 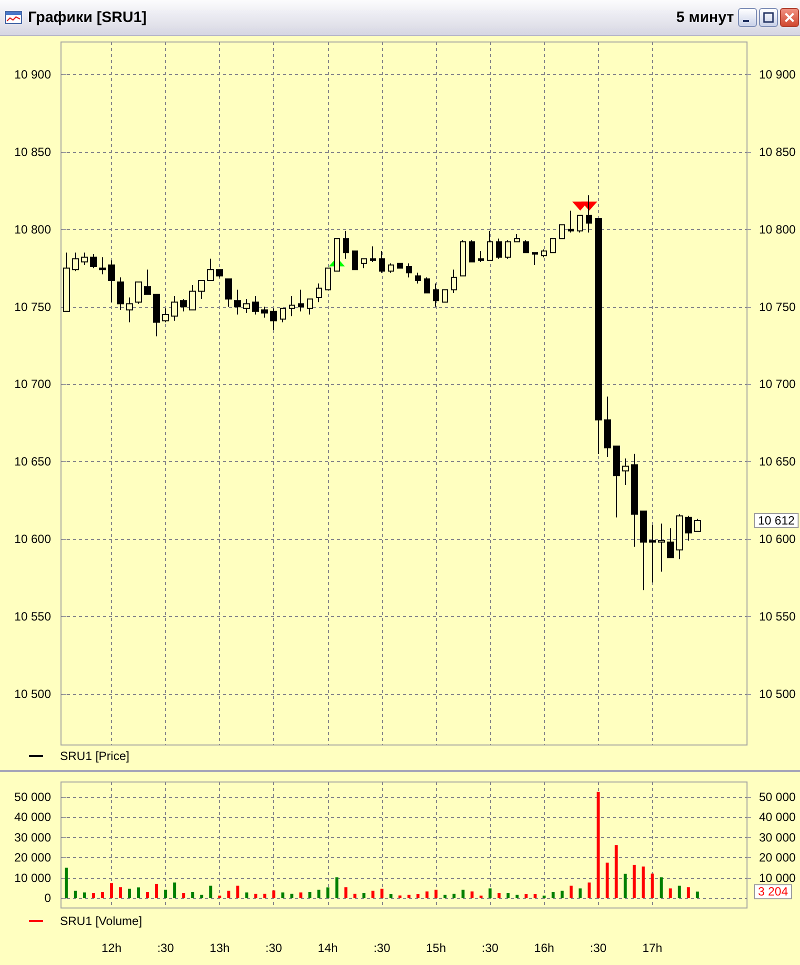 I want to click on x-tick-label: 15h, so click(x=436, y=948).